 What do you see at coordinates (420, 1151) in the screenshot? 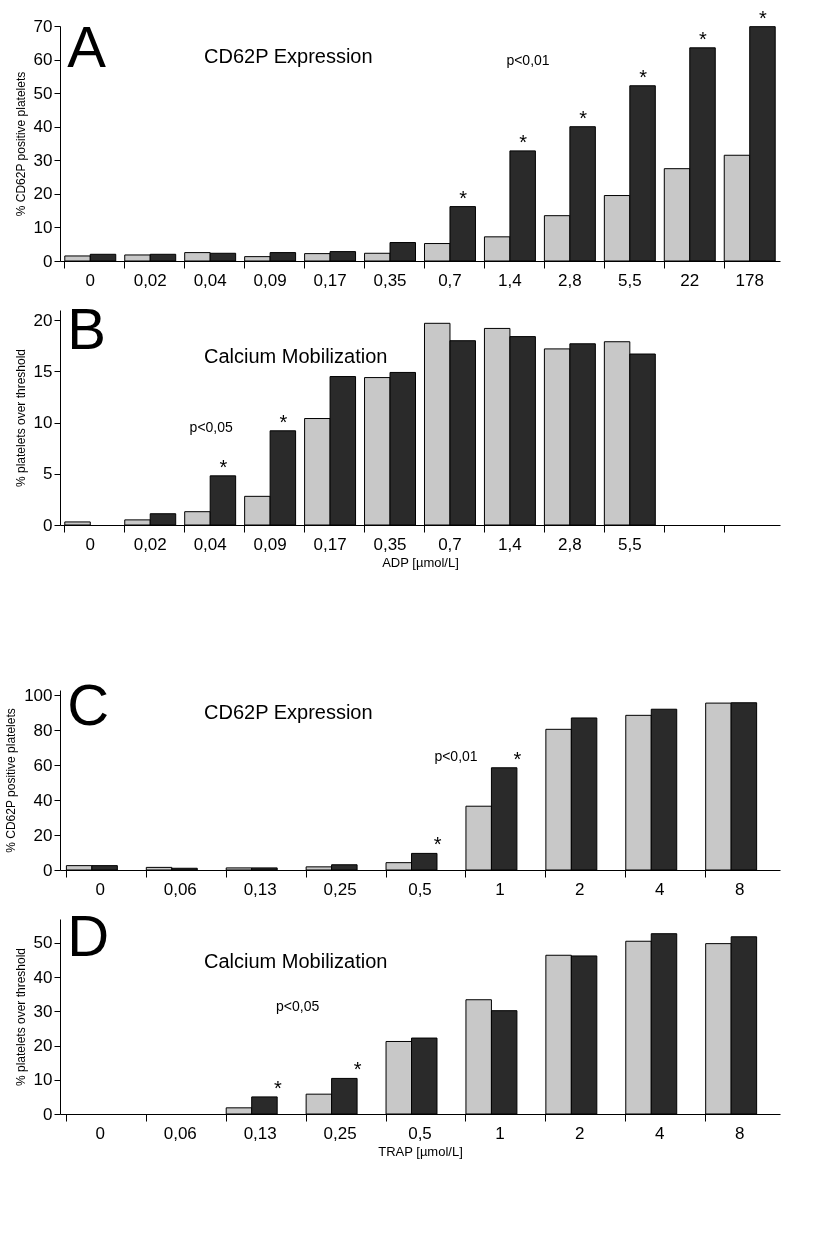
I see `x-axis-title: TRAP [µmol/L]` at bounding box center [420, 1151].